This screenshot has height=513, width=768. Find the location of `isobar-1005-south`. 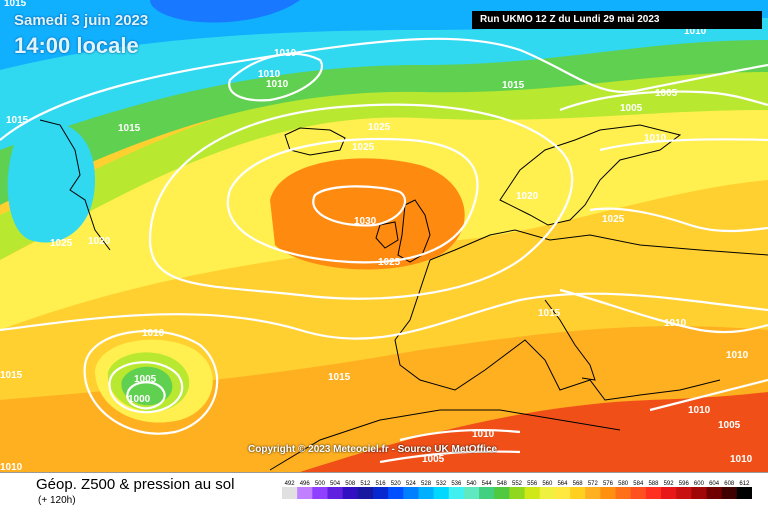

isobar-1005-south is located at coordinates (450, 457).